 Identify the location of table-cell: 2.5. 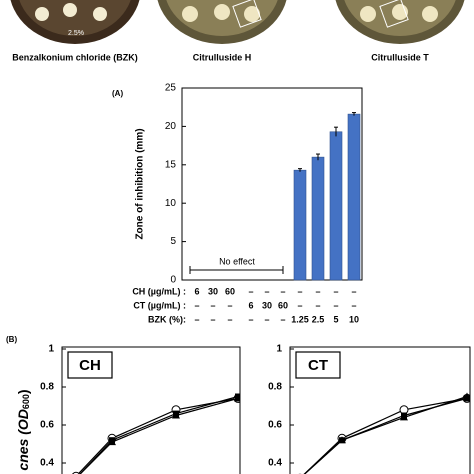
(318, 319).